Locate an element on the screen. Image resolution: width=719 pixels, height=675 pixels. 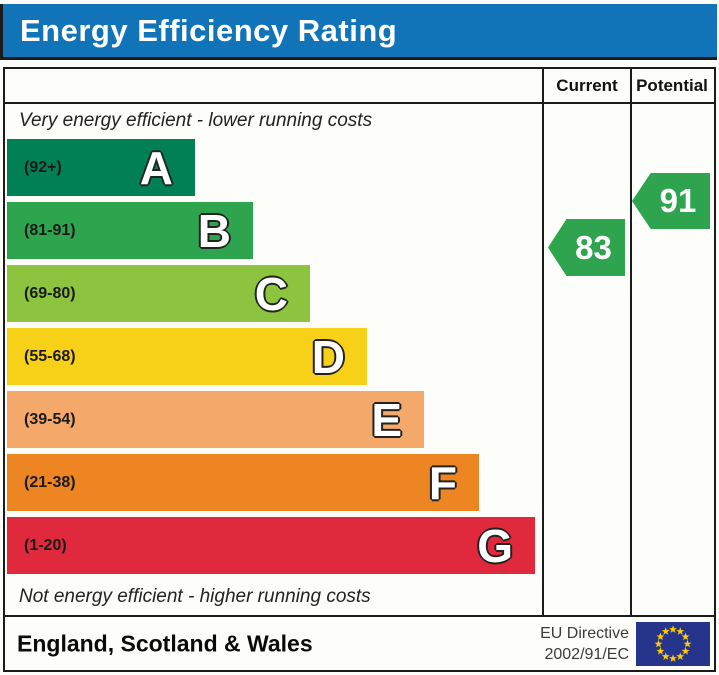
band-row-b: (81-91) B is located at coordinates (130, 230).